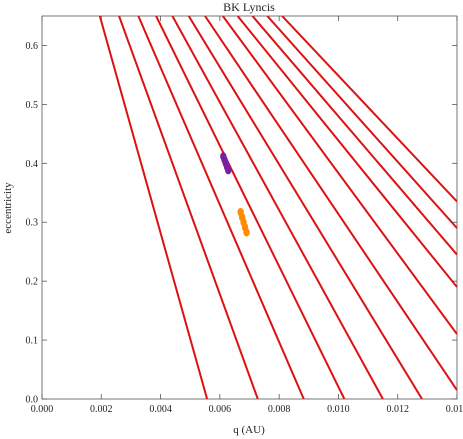  I want to click on y-tick-label: 0.5, so click(32, 105).